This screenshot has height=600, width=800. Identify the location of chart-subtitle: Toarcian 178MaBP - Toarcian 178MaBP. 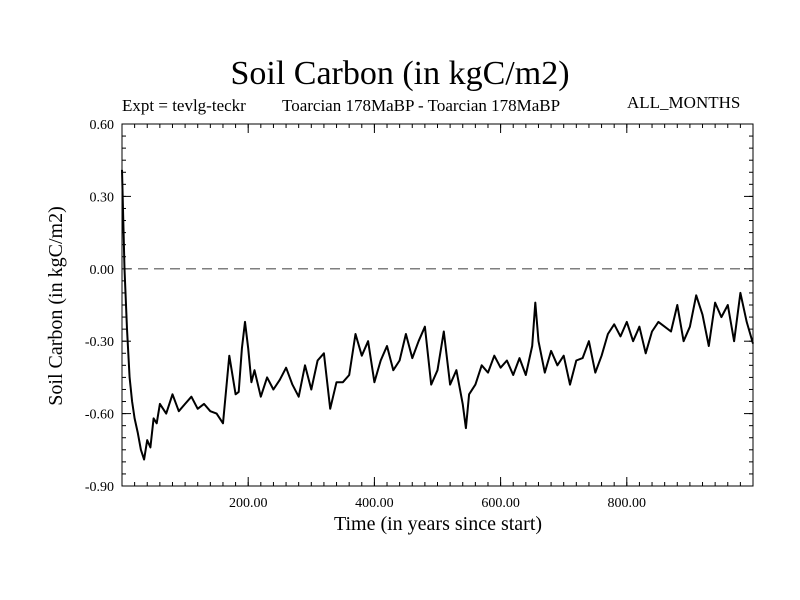
(421, 105).